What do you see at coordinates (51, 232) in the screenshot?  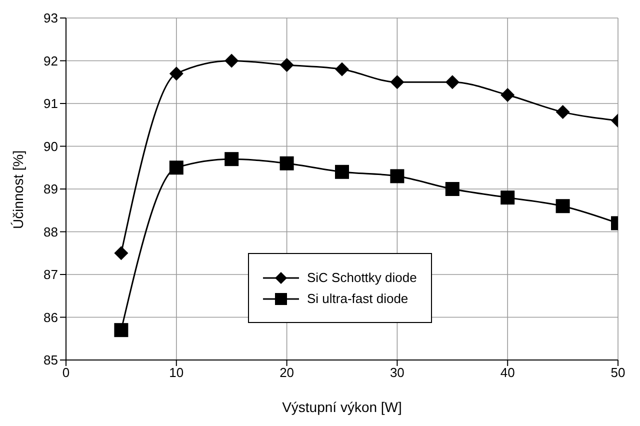 I see `y-tick-label: 88` at bounding box center [51, 232].